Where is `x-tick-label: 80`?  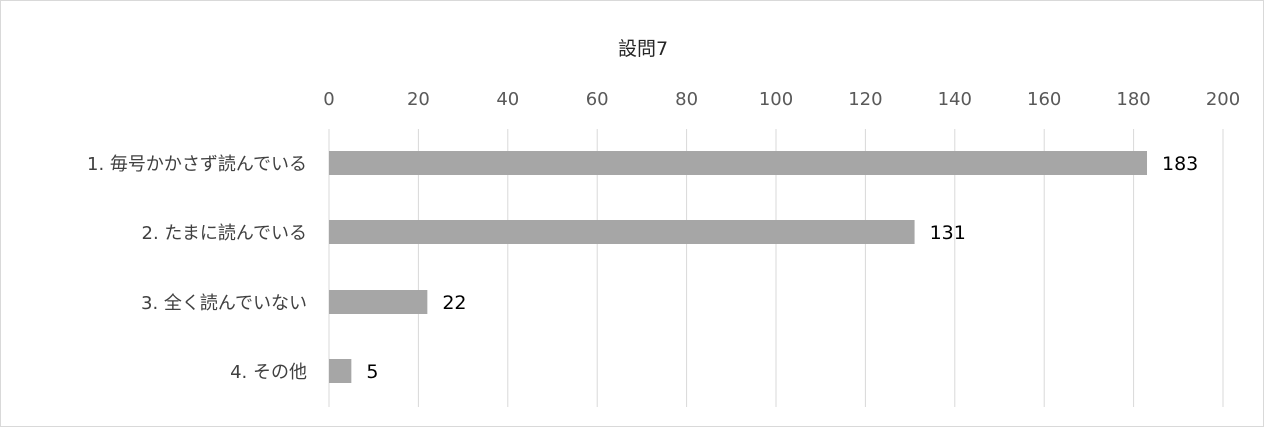 x-tick-label: 80 is located at coordinates (686, 99).